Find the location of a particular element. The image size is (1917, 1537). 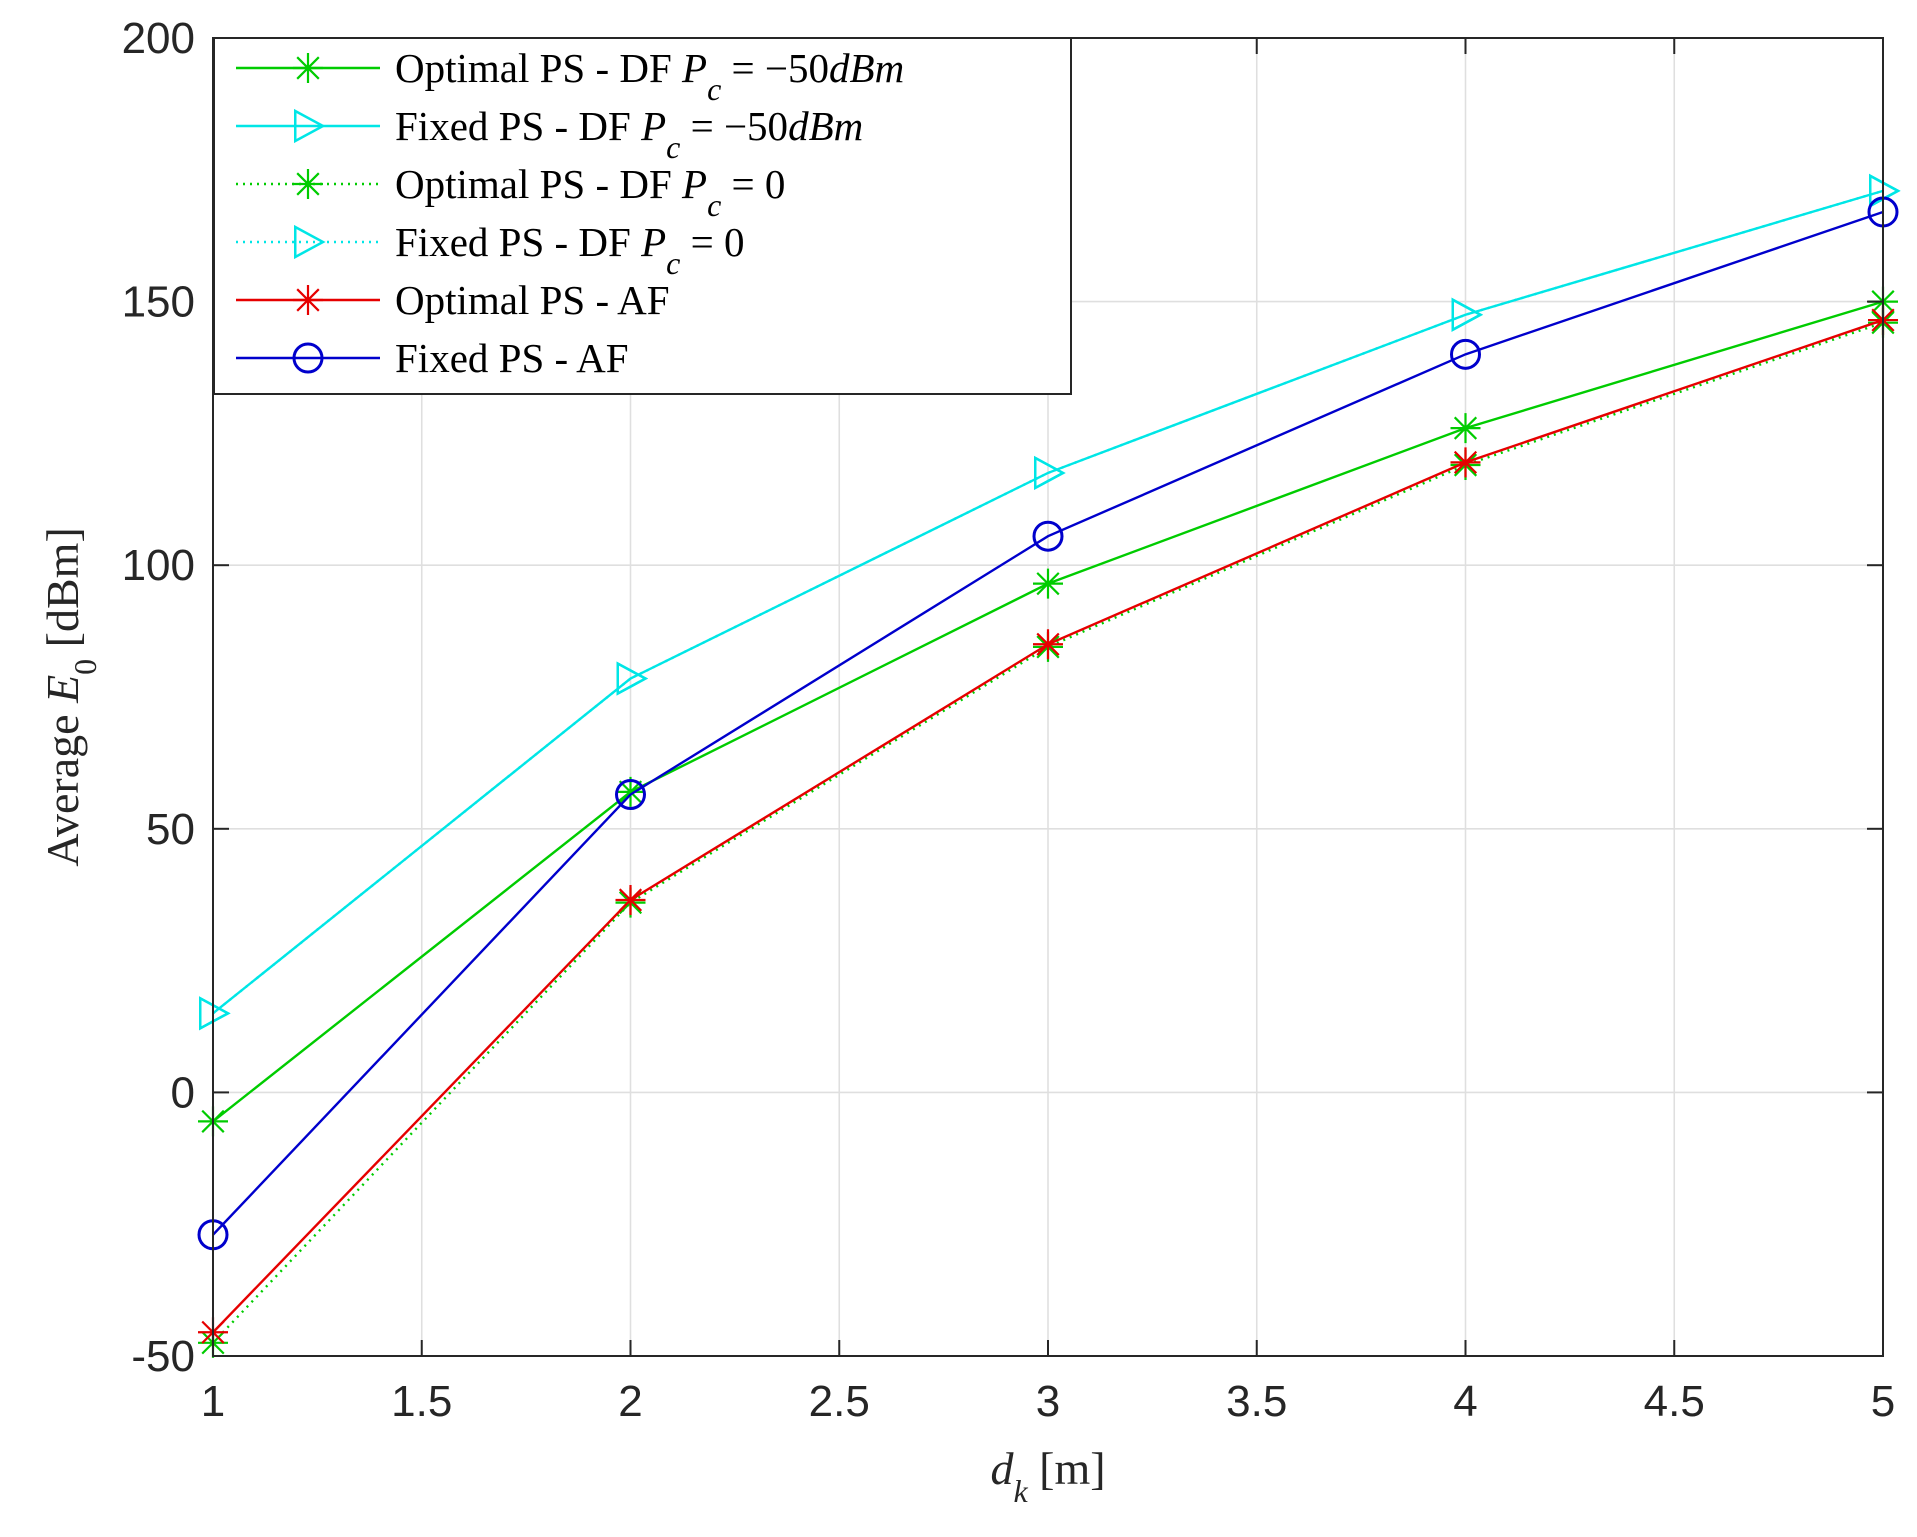

legend-entry: Fixed PS - DF Pc = −50dBm is located at coordinates (549, 134).